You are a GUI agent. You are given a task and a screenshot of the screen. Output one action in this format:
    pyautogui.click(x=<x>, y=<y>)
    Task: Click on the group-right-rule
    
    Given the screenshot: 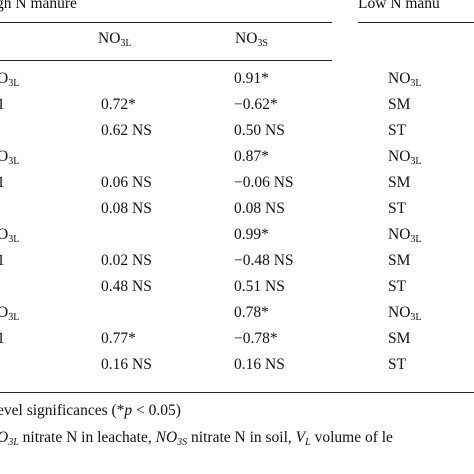 What is the action you would take?
    pyautogui.click(x=416, y=22)
    